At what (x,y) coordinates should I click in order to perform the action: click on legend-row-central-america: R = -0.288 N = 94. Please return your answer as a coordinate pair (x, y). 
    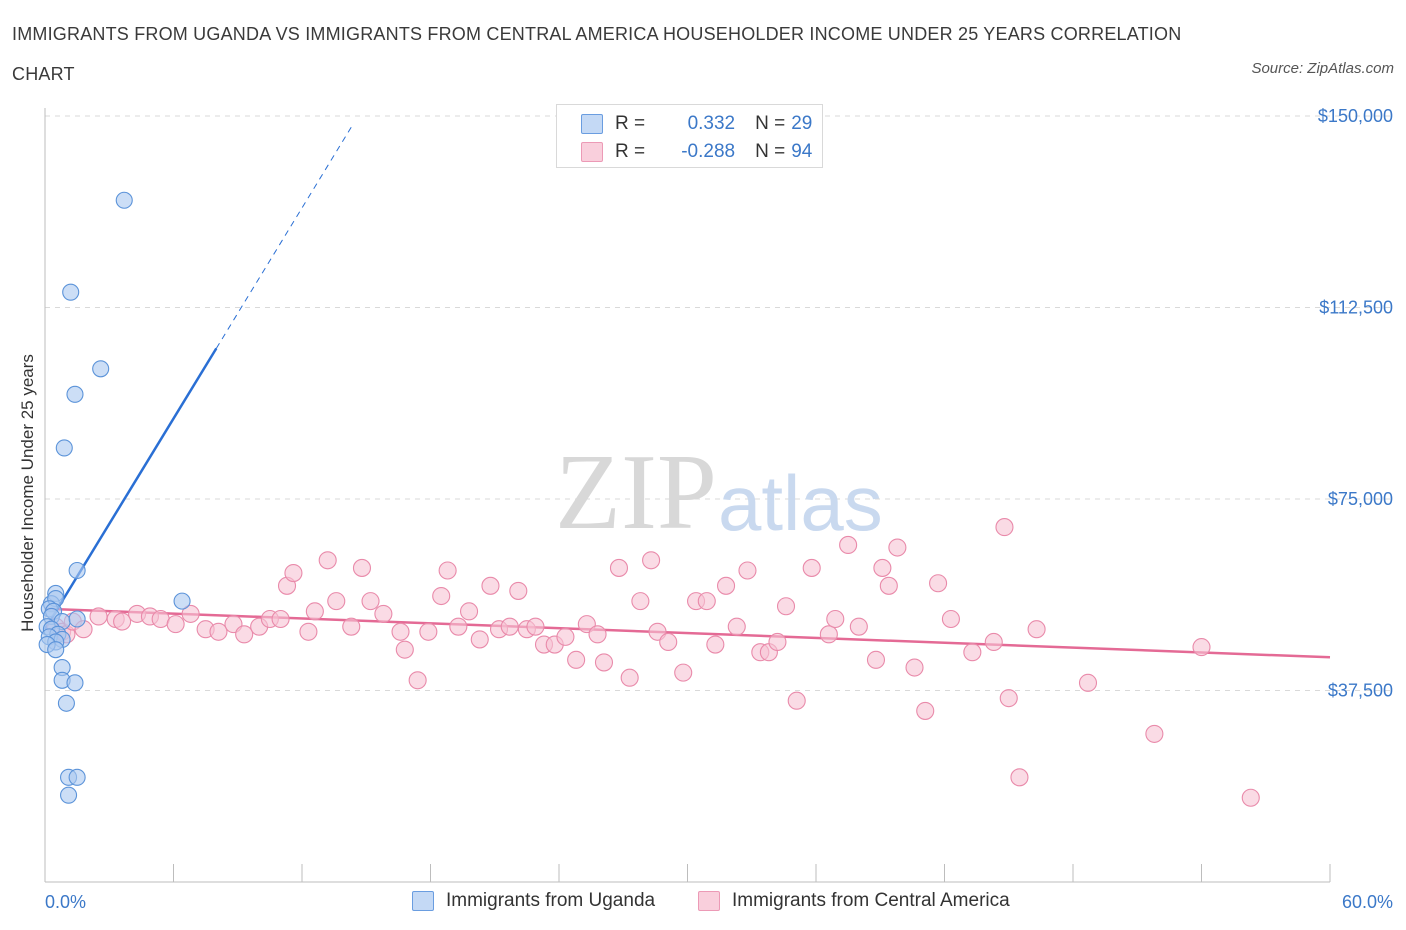
    Looking at the image, I should click on (696, 152).